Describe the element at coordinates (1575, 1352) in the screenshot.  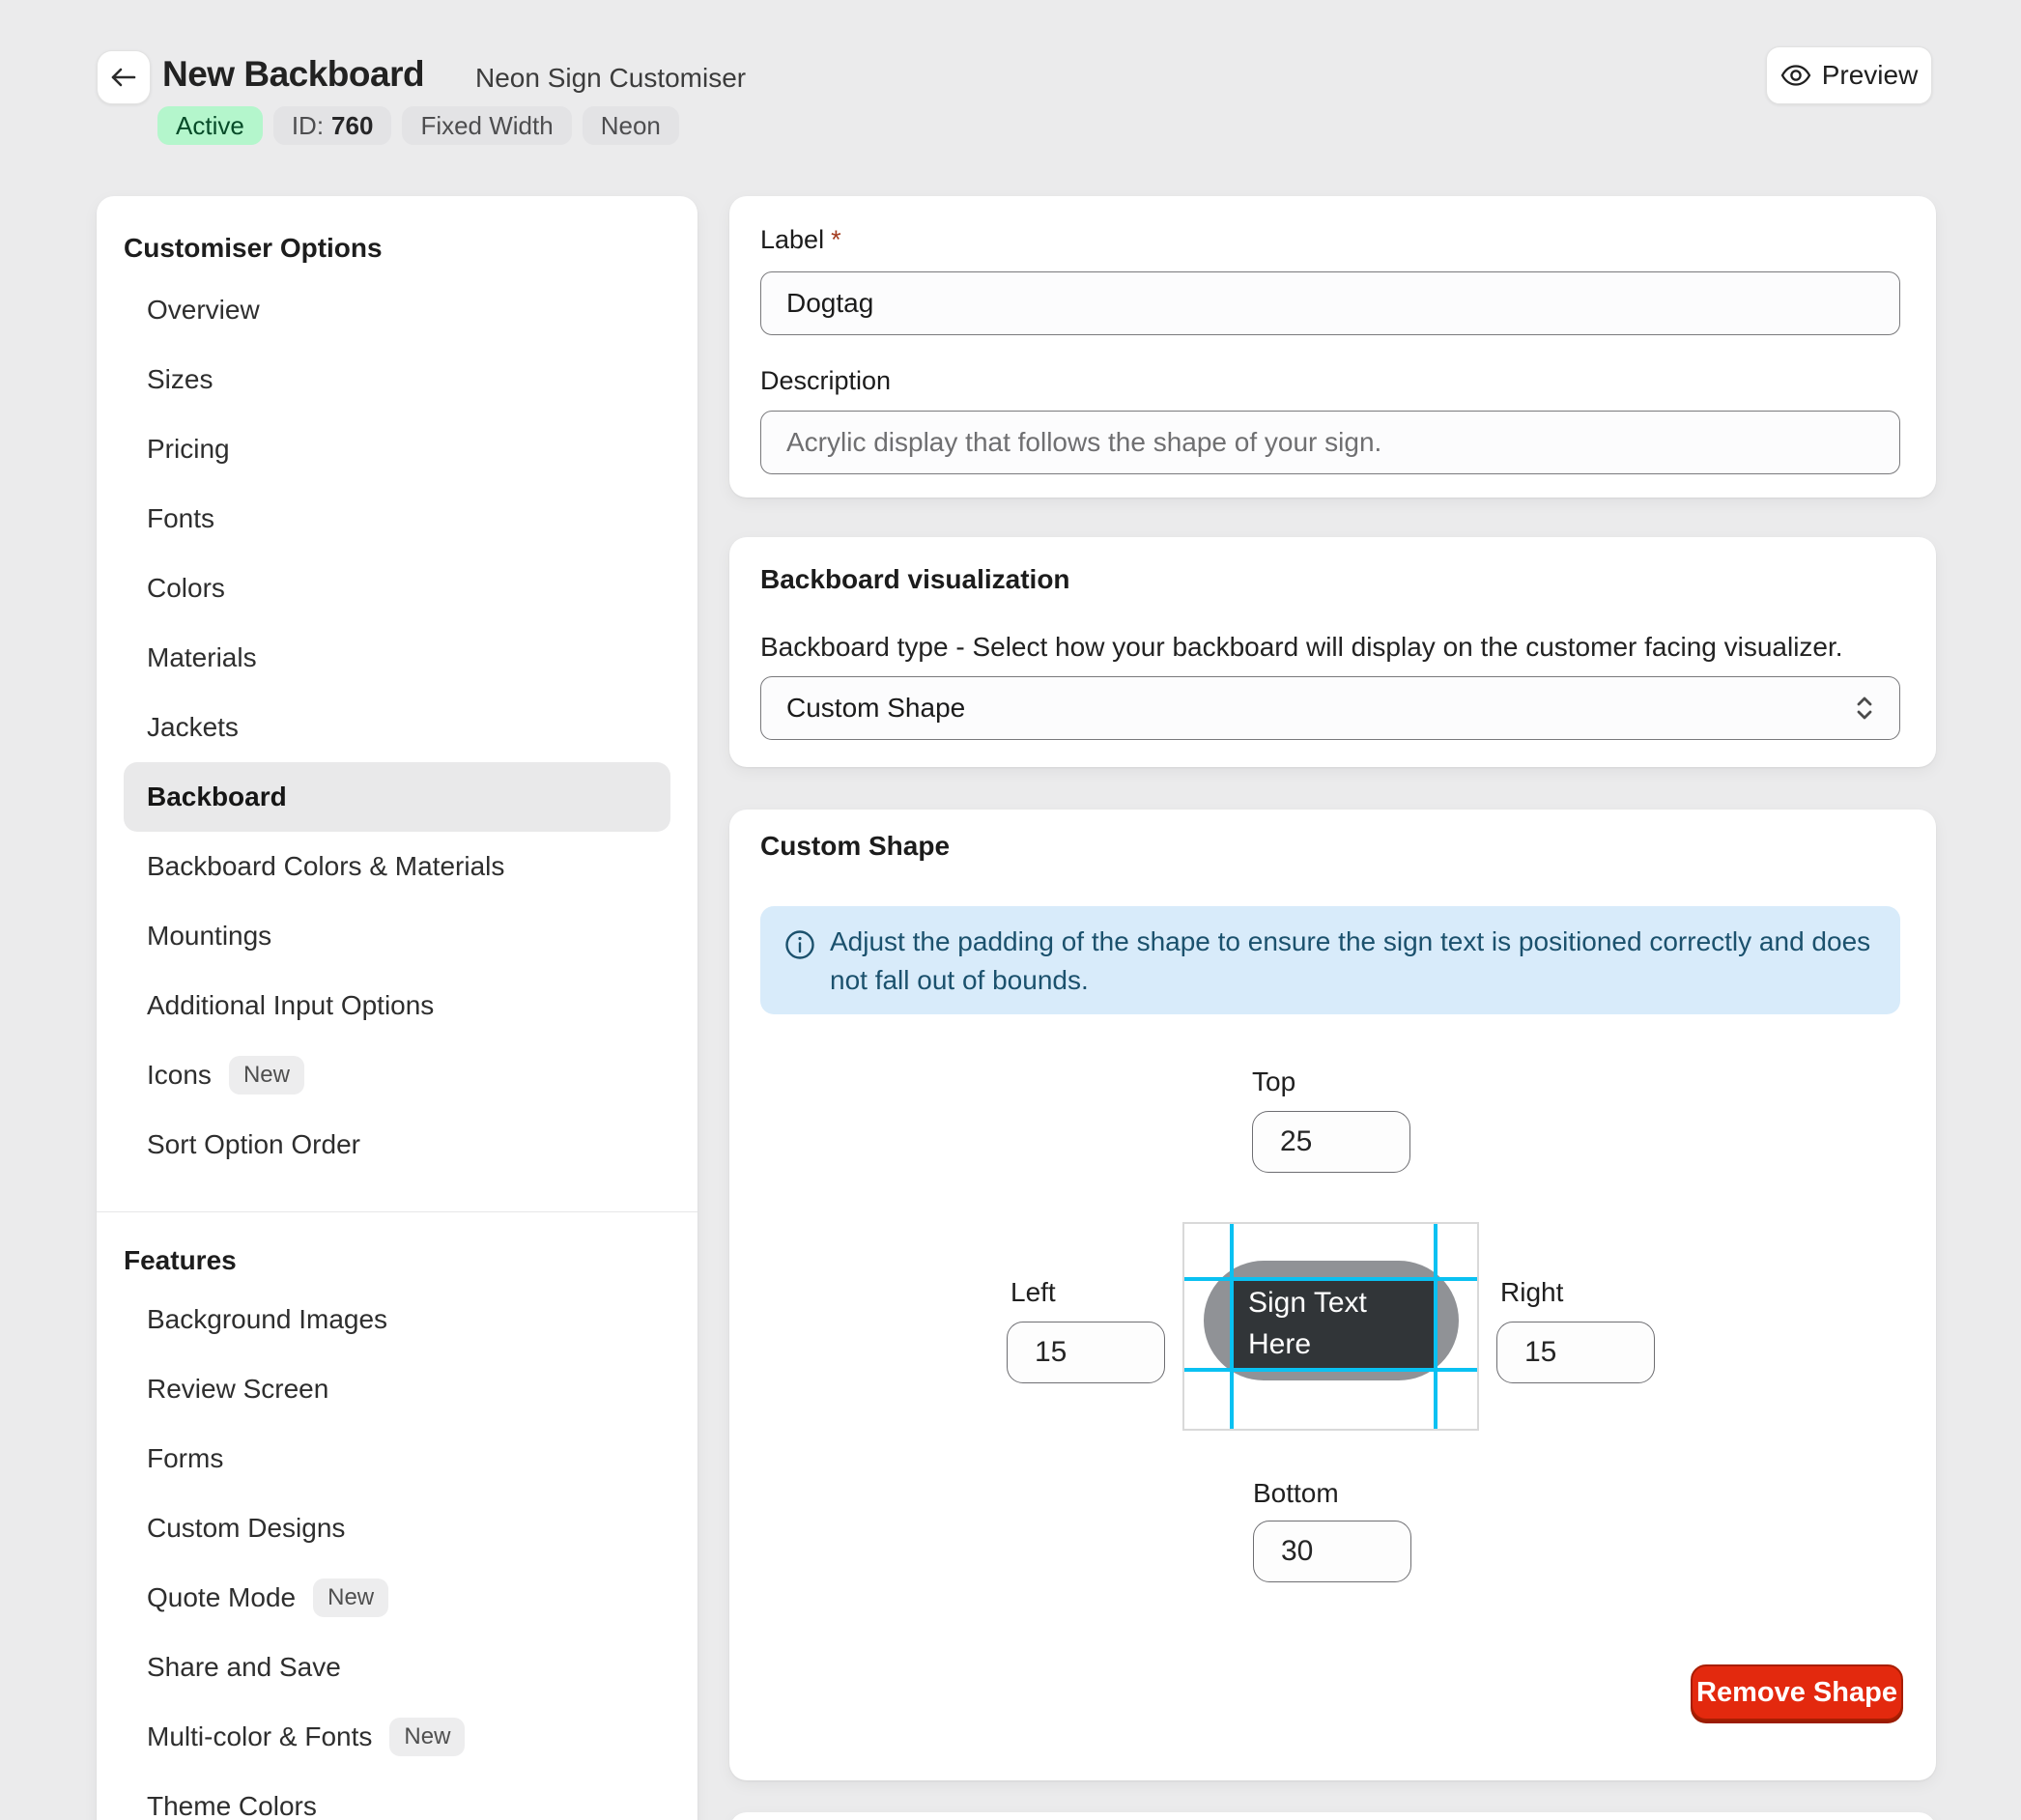
I see `padding-right-input` at that location.